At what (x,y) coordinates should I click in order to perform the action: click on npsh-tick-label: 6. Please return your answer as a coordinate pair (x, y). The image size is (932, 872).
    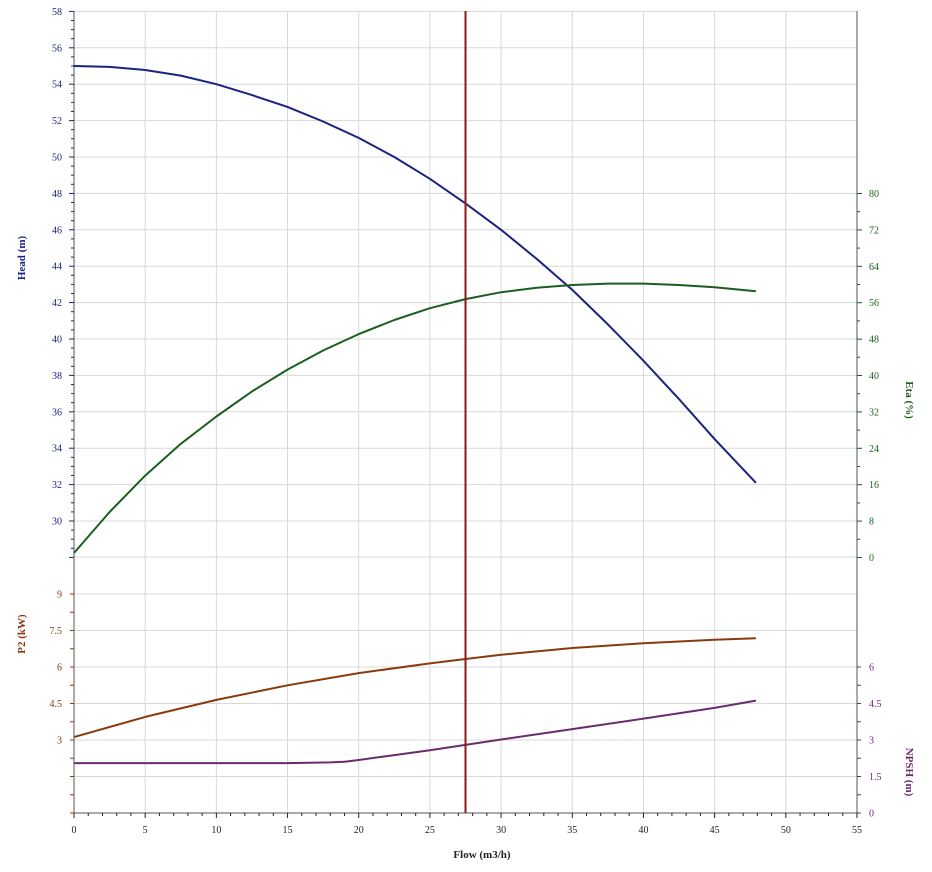
    Looking at the image, I should click on (871, 668).